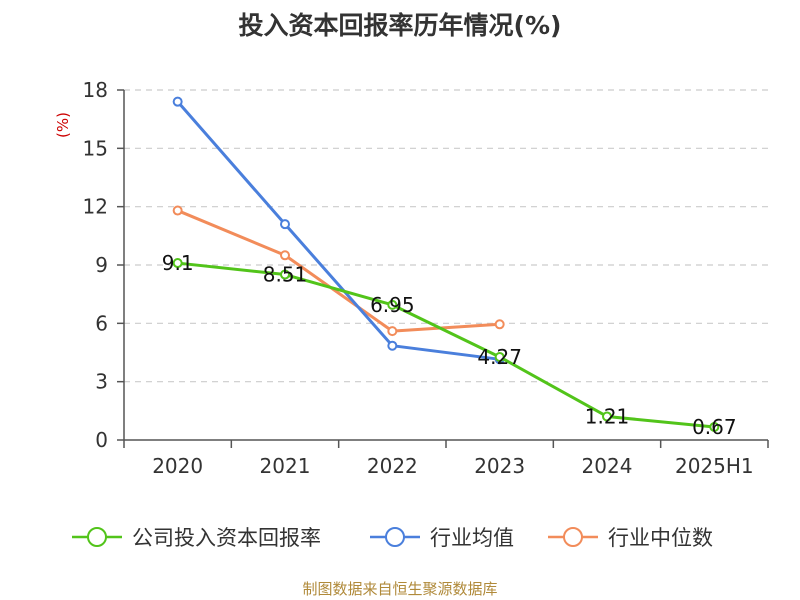  Describe the element at coordinates (472, 538) in the screenshot. I see `legend-label: 行业均值` at that location.